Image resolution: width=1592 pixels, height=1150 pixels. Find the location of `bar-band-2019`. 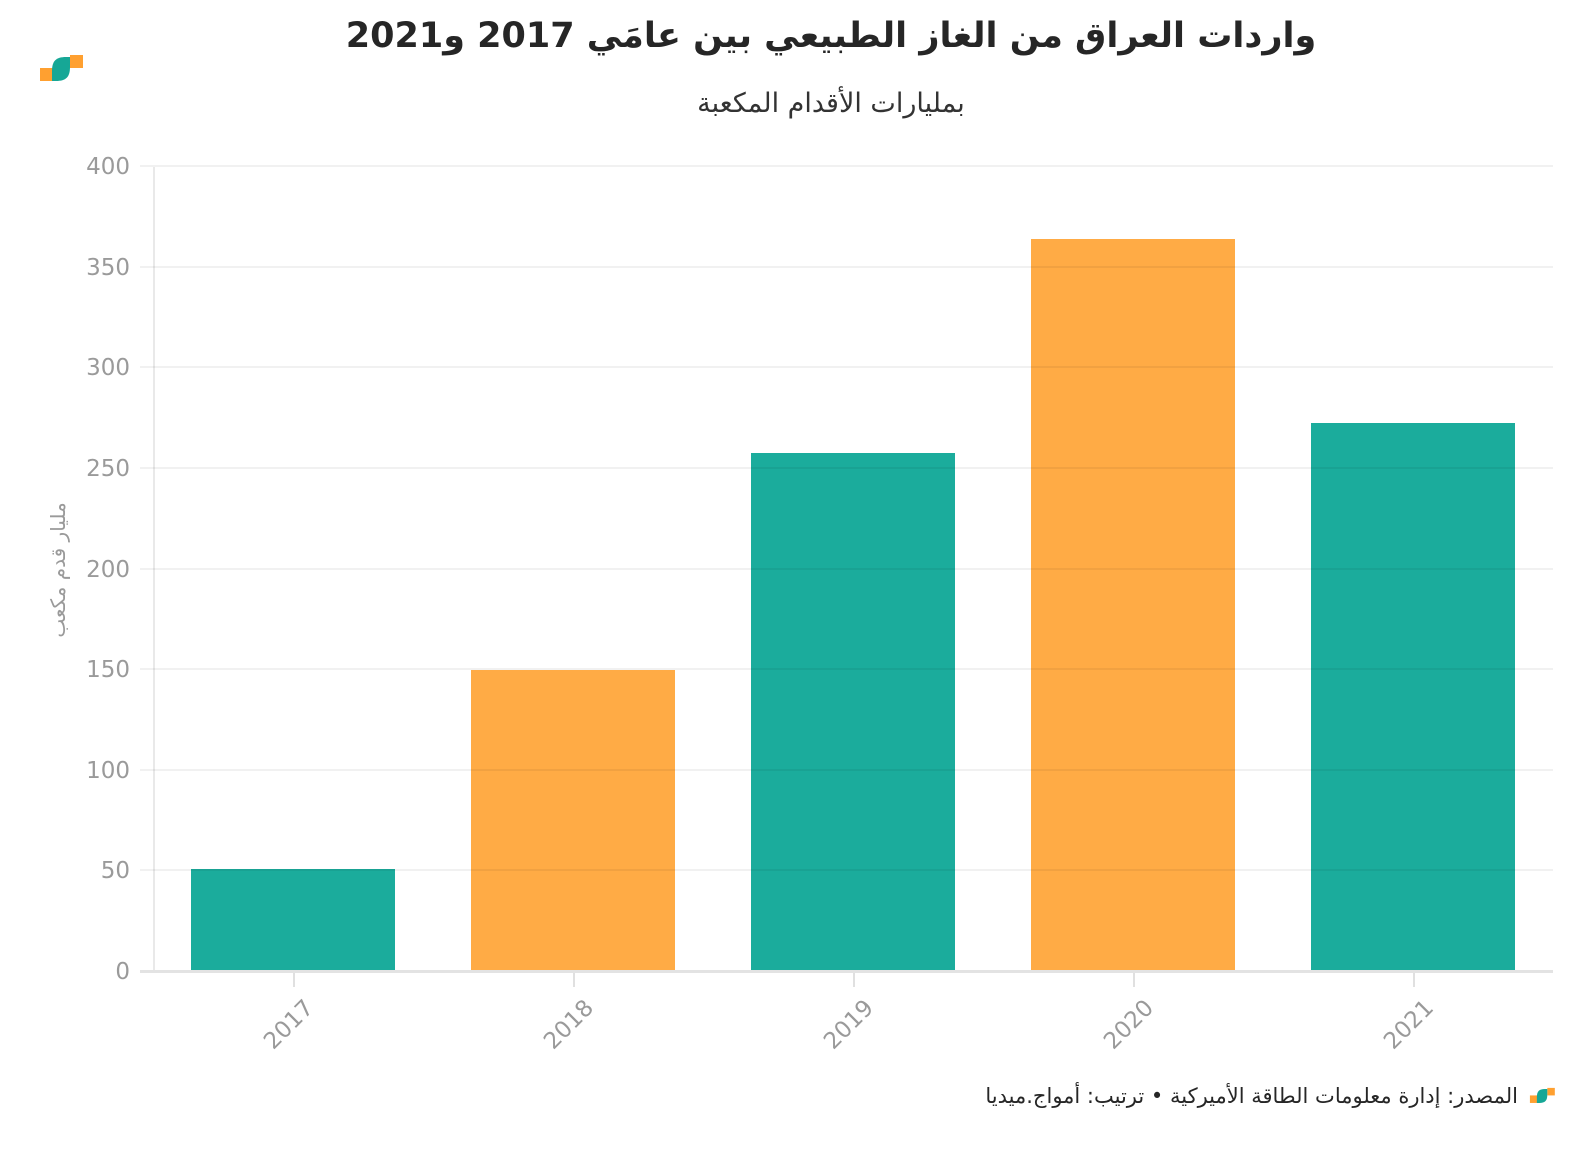

bar-band-2019 is located at coordinates (853, 569).